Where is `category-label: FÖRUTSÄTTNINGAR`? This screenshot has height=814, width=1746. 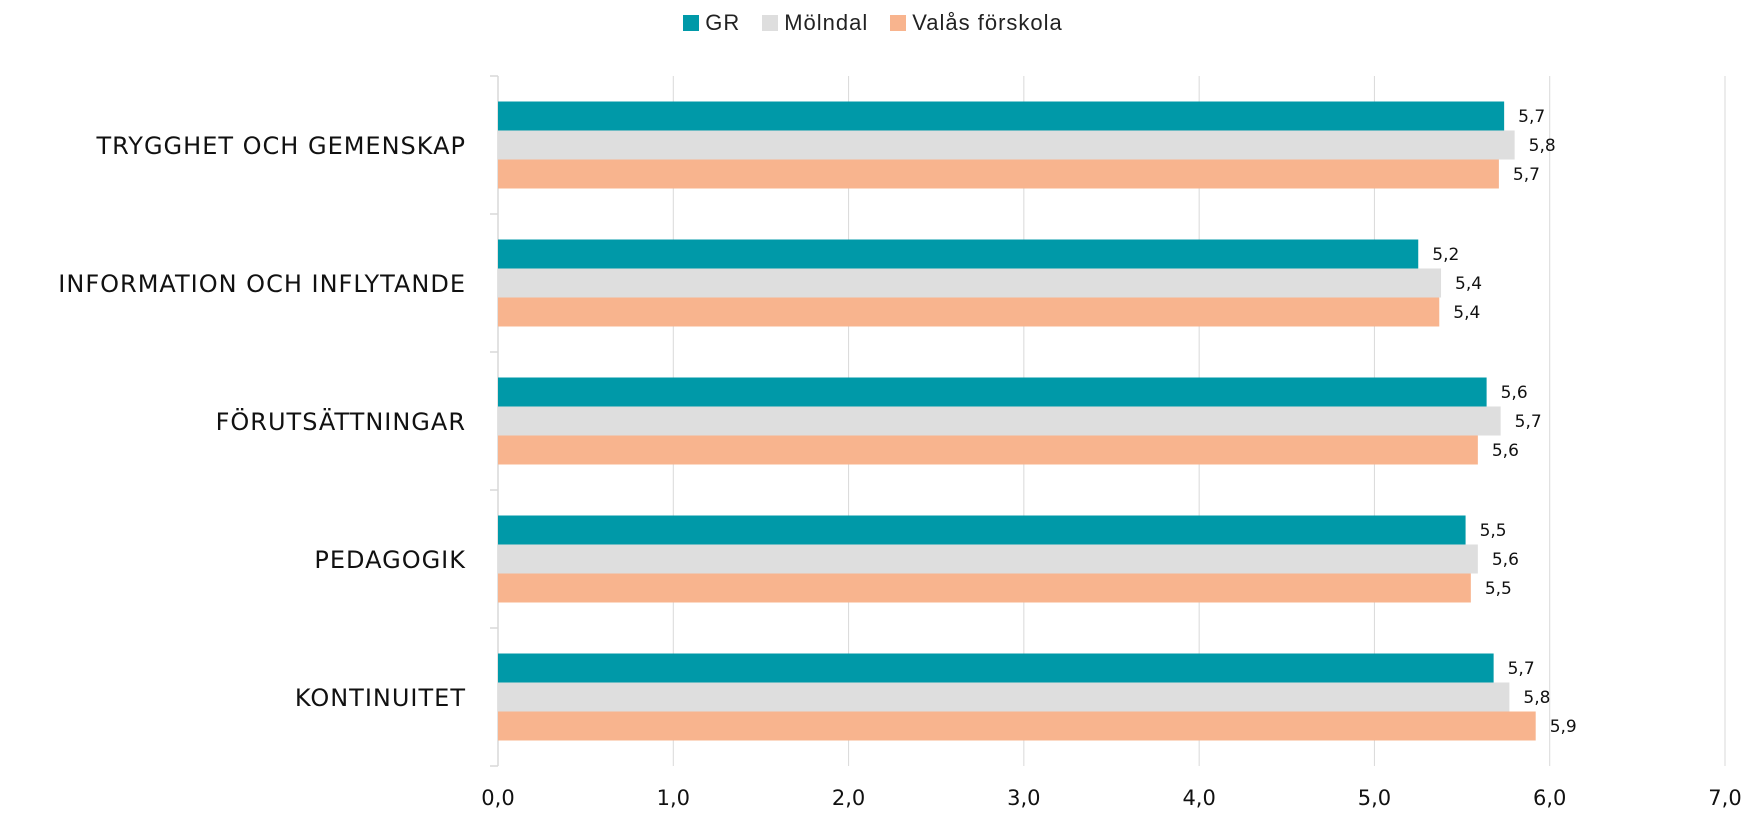 category-label: FÖRUTSÄTTNINGAR is located at coordinates (341, 421).